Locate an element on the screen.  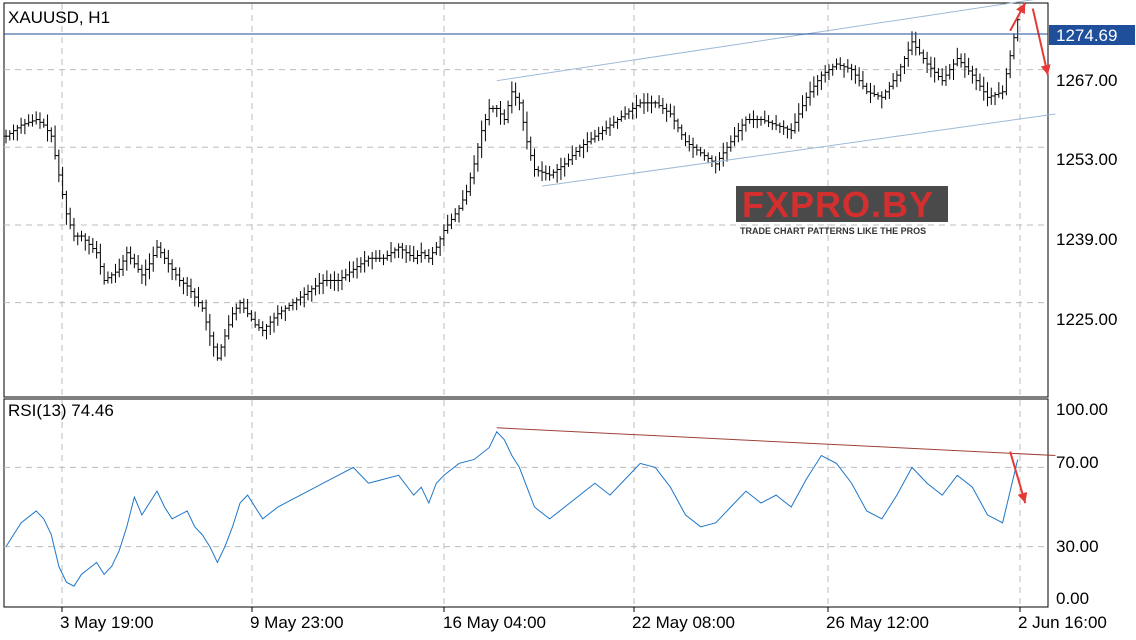
rsi-resistance is located at coordinates (776, 442).